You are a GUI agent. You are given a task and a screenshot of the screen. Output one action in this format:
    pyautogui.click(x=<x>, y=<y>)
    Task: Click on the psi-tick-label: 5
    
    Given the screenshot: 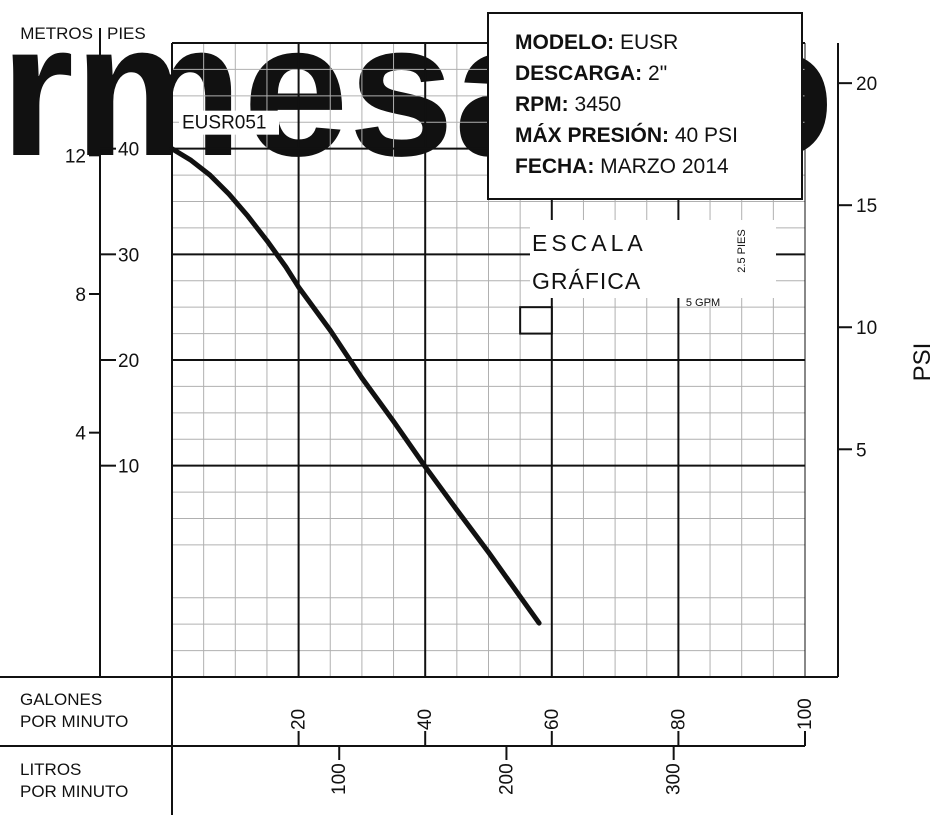 What is the action you would take?
    pyautogui.click(x=861, y=450)
    